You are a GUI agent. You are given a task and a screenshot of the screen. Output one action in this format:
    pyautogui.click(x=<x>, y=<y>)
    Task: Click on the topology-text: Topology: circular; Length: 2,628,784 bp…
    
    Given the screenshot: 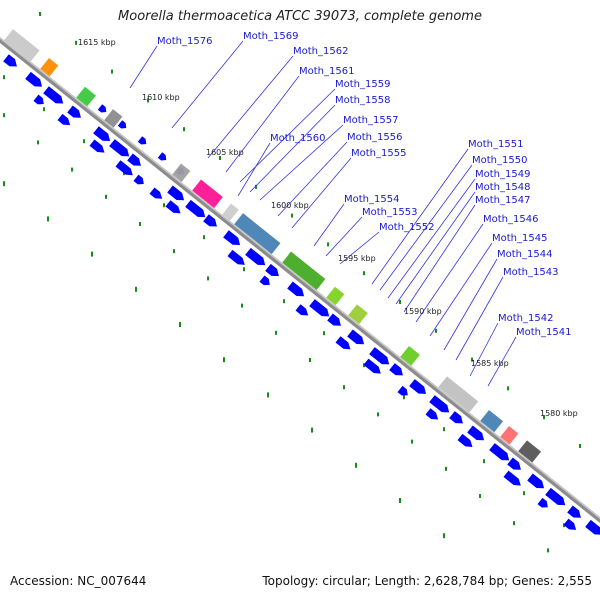 What is the action you would take?
    pyautogui.click(x=427, y=581)
    